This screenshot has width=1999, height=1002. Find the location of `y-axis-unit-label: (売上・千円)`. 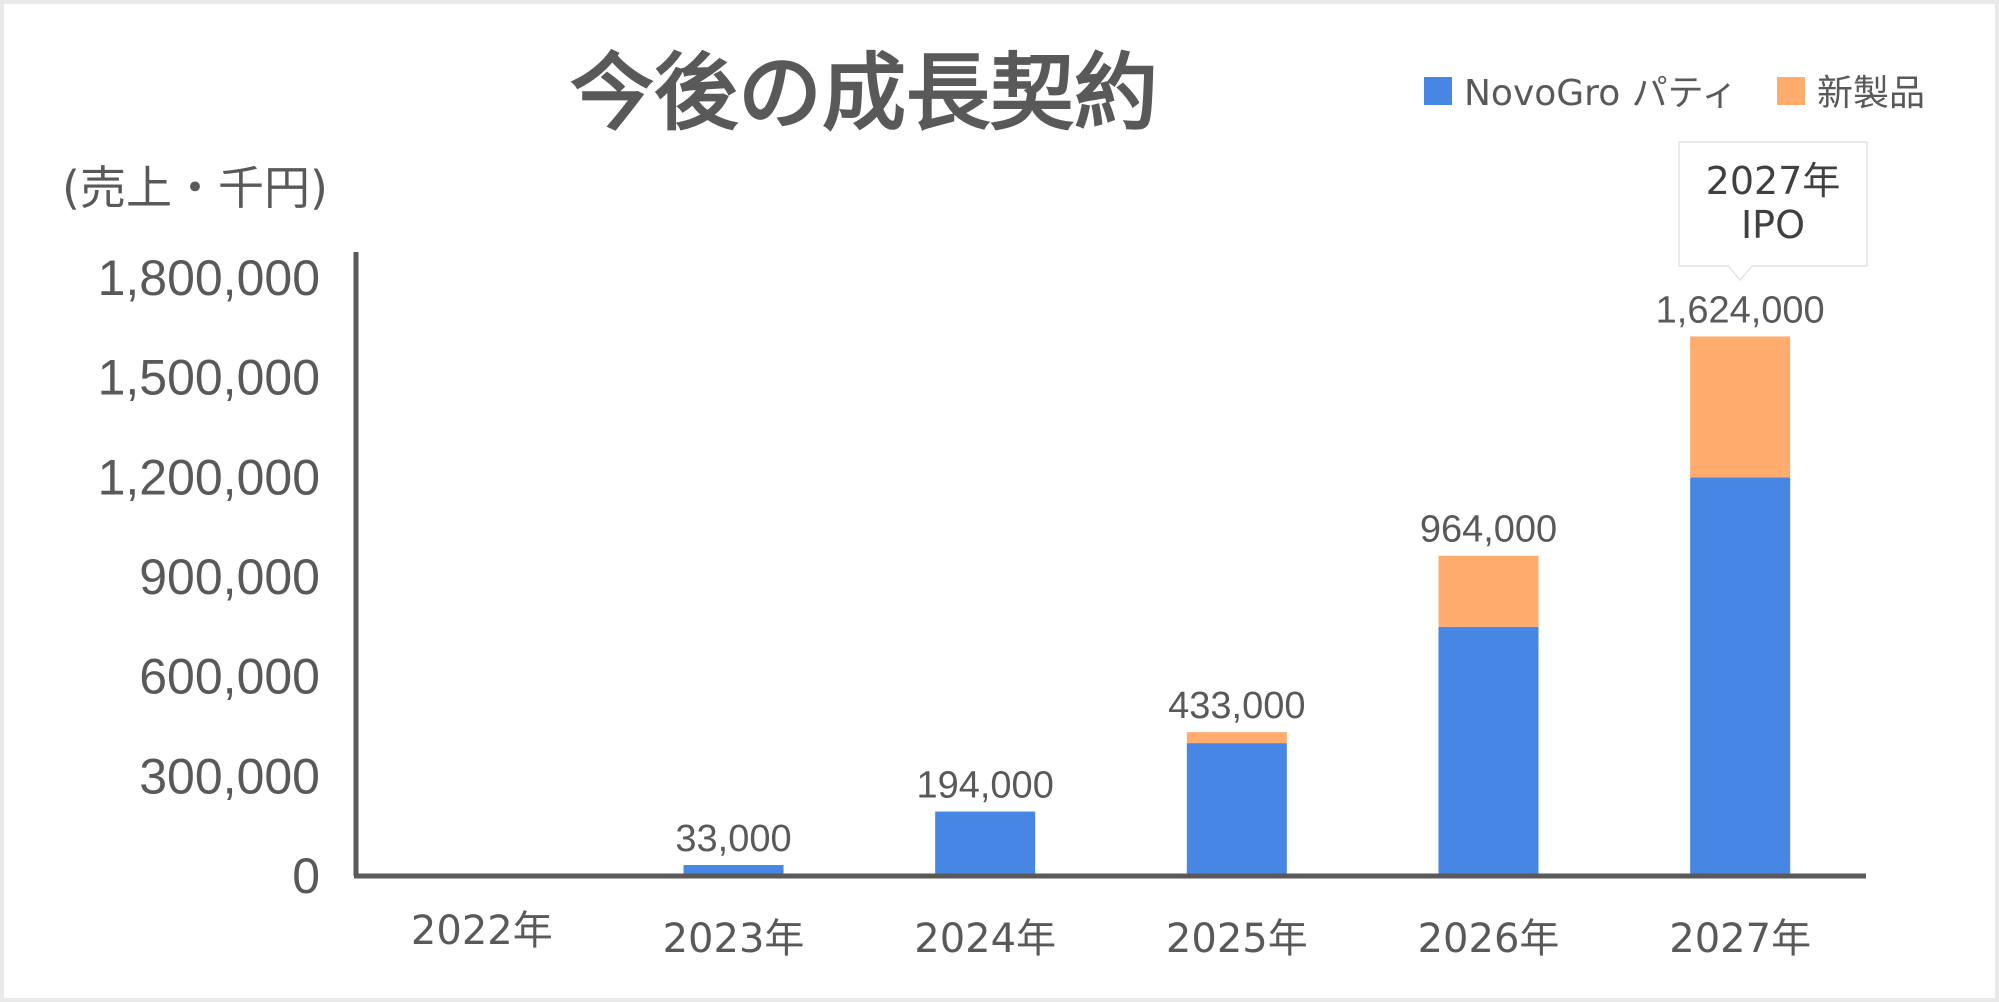

y-axis-unit-label: (売上・千円) is located at coordinates (195, 188).